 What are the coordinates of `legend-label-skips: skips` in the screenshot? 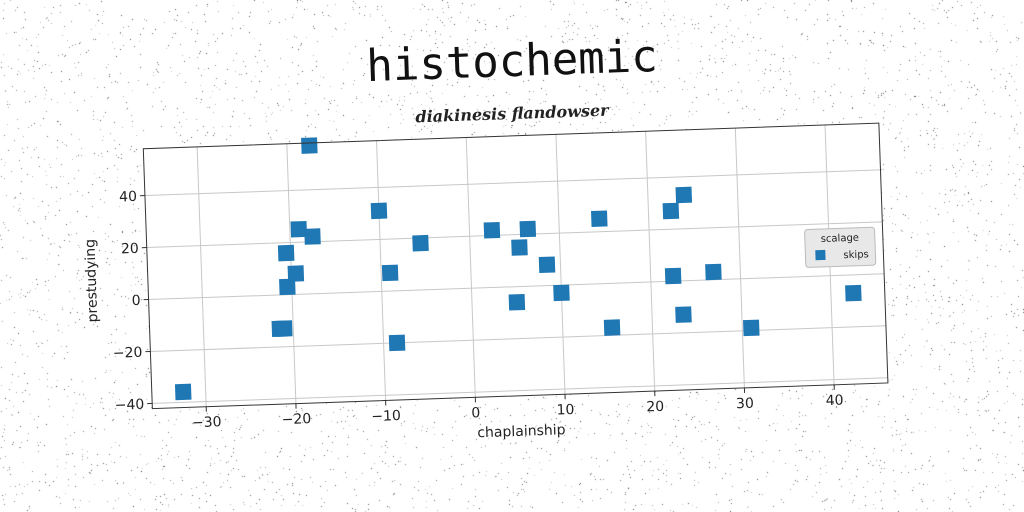 It's located at (856, 255).